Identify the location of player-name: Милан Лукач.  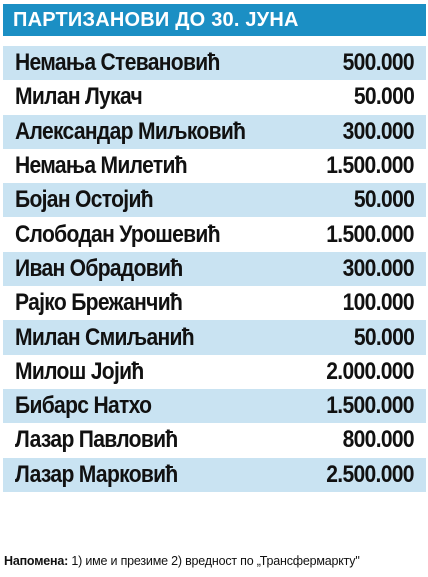
(79, 97).